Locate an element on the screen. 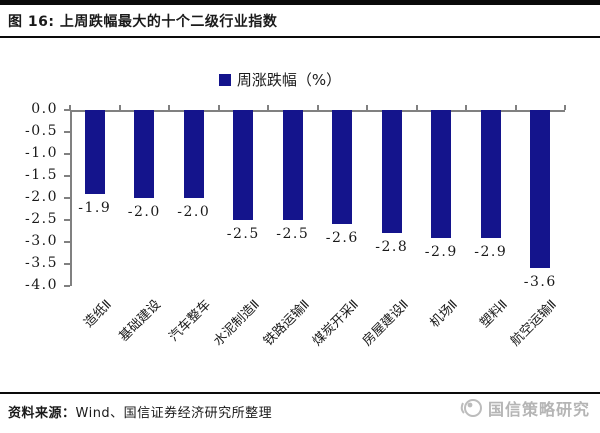  source-text: Wind、国信证券经济研究所整理 is located at coordinates (174, 413).